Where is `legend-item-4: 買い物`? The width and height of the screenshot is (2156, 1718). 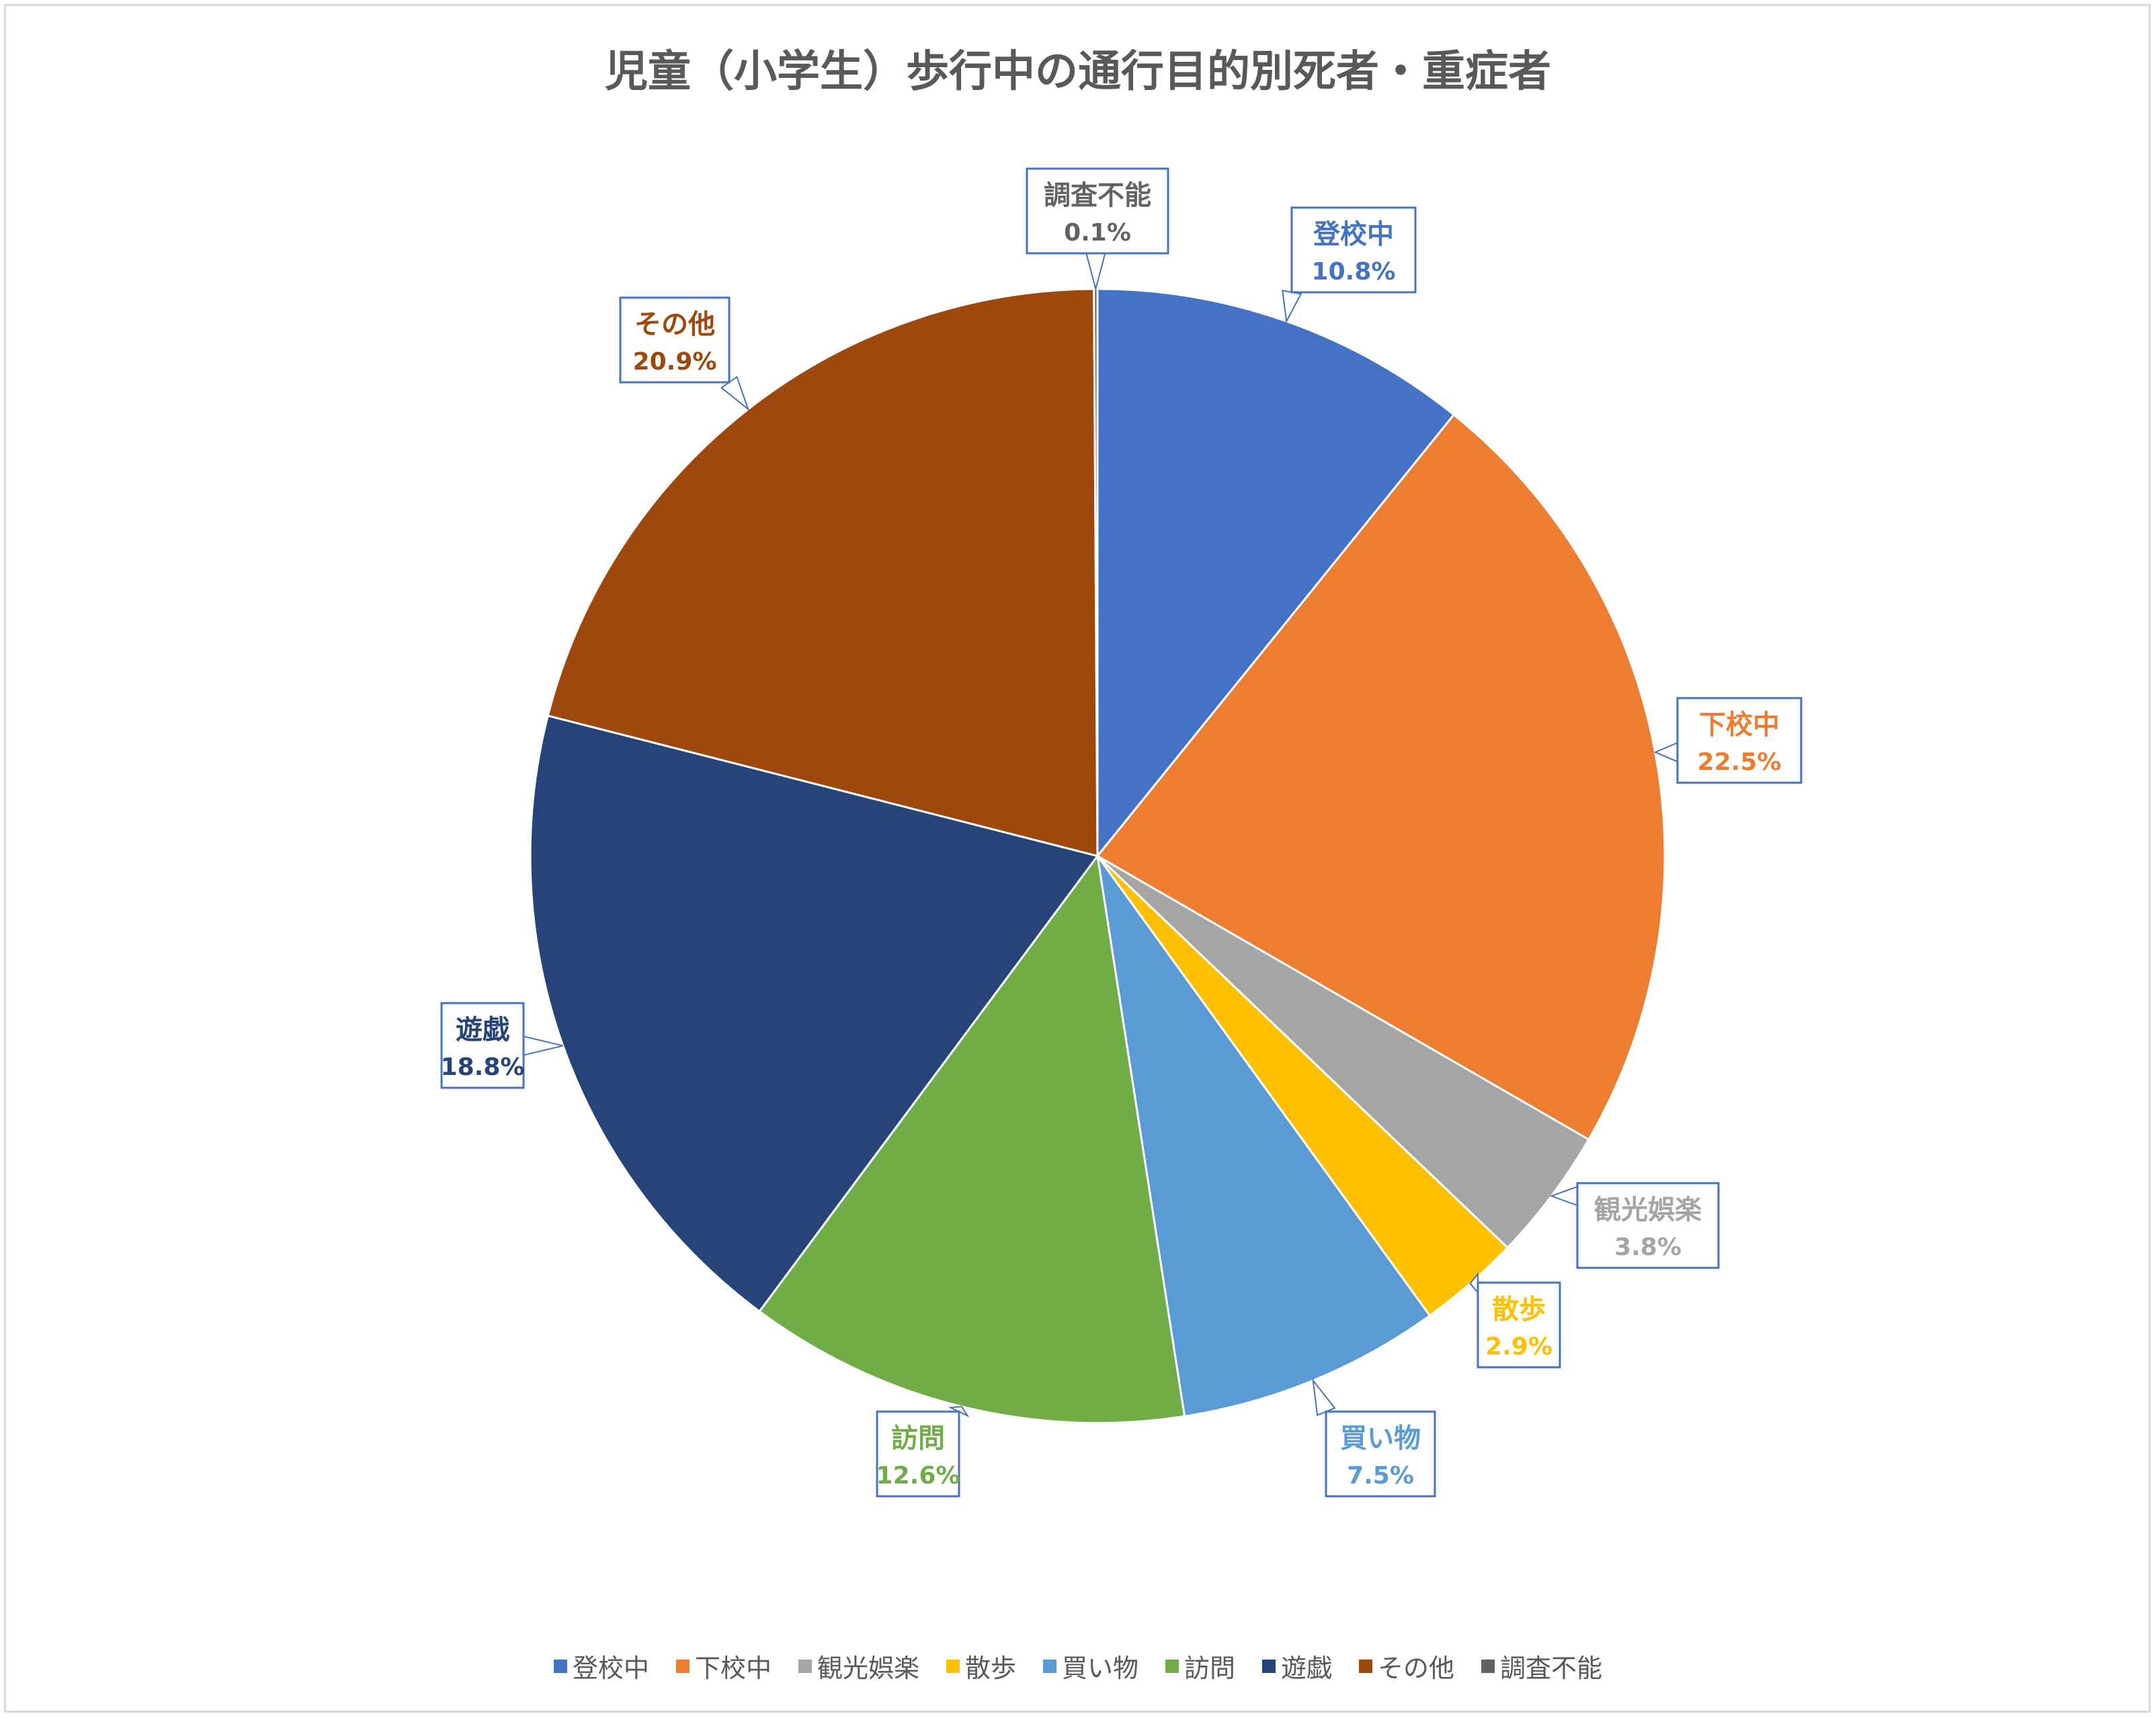
legend-item-4: 買い物 is located at coordinates (1090, 1665).